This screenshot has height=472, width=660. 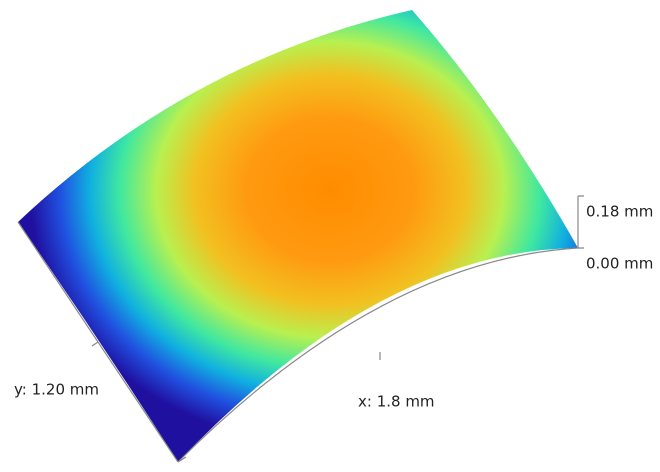 What do you see at coordinates (619, 264) in the screenshot?
I see `z-min-label: 0.00 mm` at bounding box center [619, 264].